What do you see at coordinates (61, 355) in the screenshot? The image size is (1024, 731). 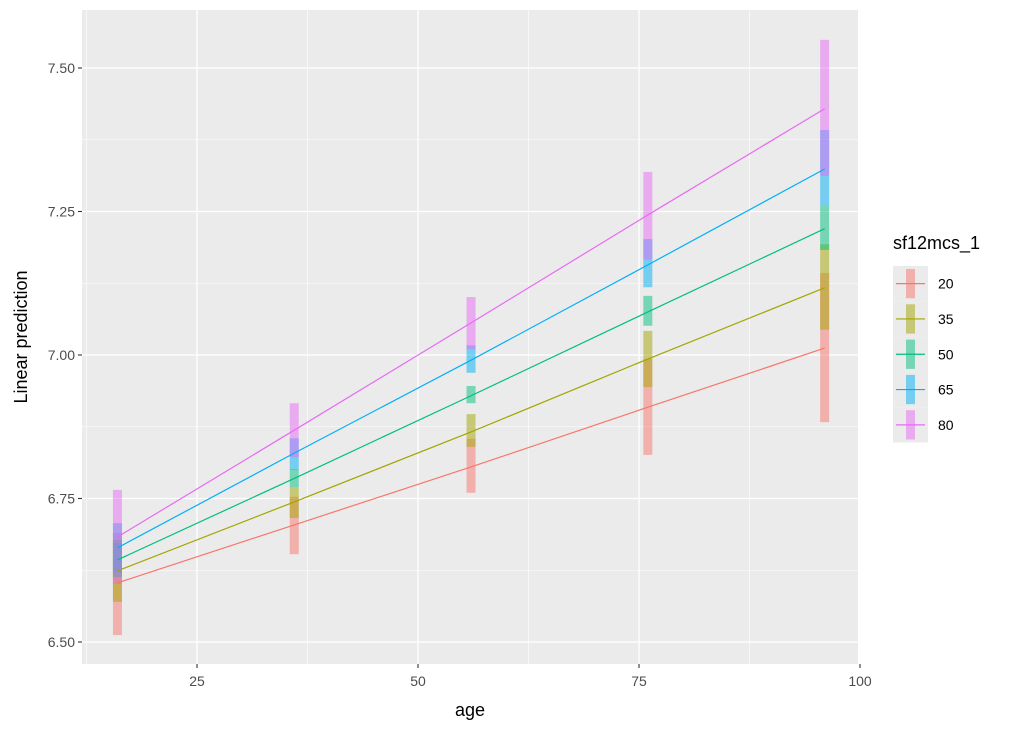 I see `y-tick-label: 7.00` at bounding box center [61, 355].